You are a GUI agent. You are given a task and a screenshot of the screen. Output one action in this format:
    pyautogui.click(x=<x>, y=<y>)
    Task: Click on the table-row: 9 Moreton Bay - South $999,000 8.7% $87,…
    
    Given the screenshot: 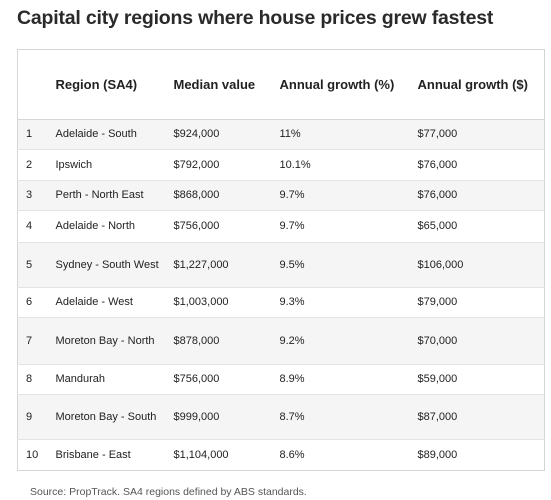 What is the action you would take?
    pyautogui.click(x=281, y=417)
    